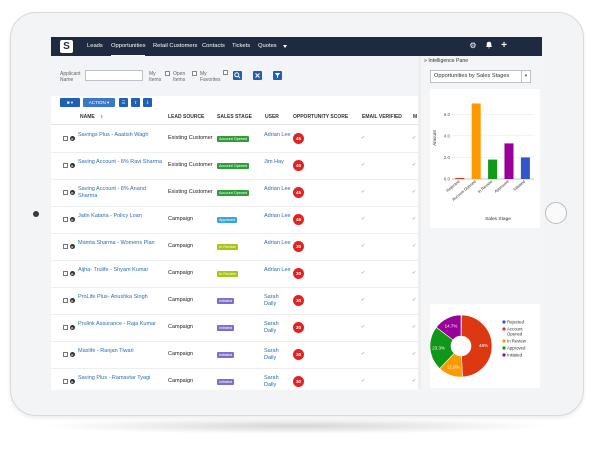 The width and height of the screenshot is (592, 450). I want to click on column-name: NAME, so click(87, 117).